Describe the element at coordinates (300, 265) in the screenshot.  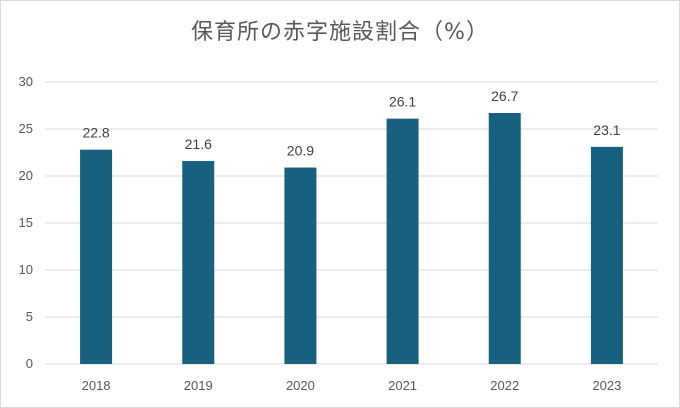
I see `bar-2020` at that location.